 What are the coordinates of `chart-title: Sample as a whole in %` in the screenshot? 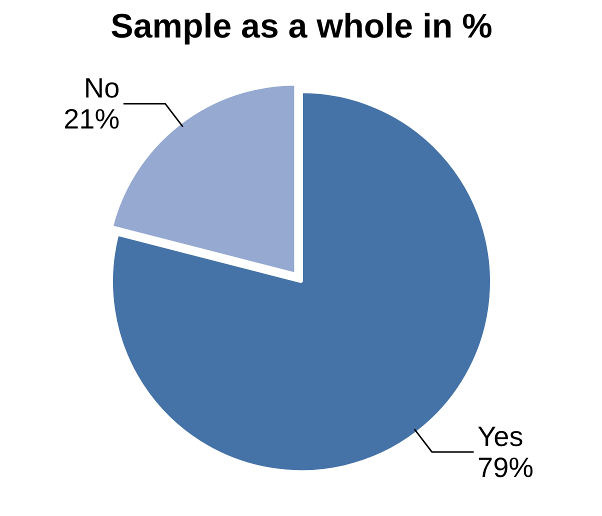 It's located at (301, 27).